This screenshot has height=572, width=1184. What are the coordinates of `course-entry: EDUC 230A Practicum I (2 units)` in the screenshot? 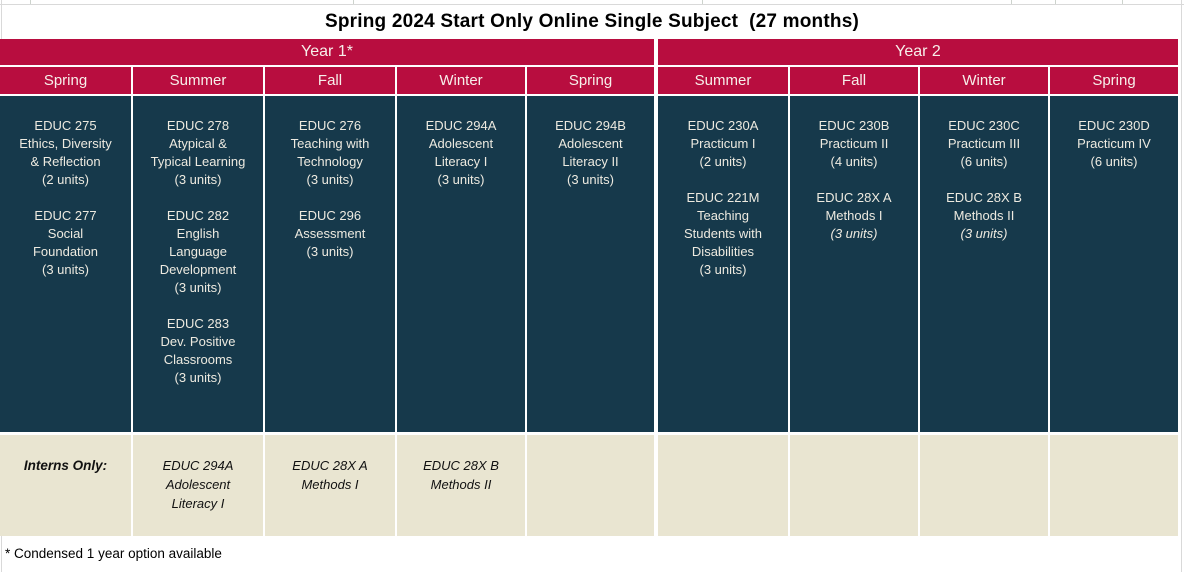 It's located at (723, 143).